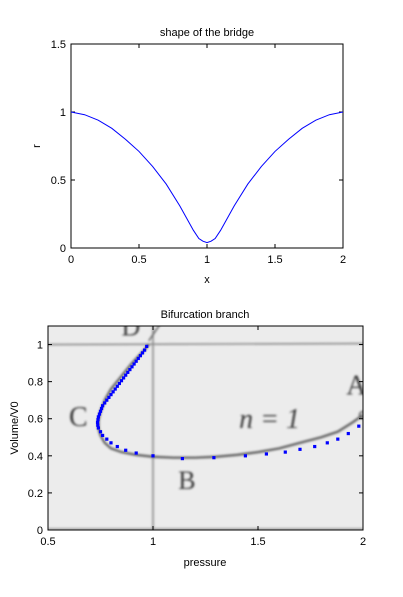 Image resolution: width=403 pixels, height=597 pixels. I want to click on chart-title: Bifurcation branch, so click(205, 315).